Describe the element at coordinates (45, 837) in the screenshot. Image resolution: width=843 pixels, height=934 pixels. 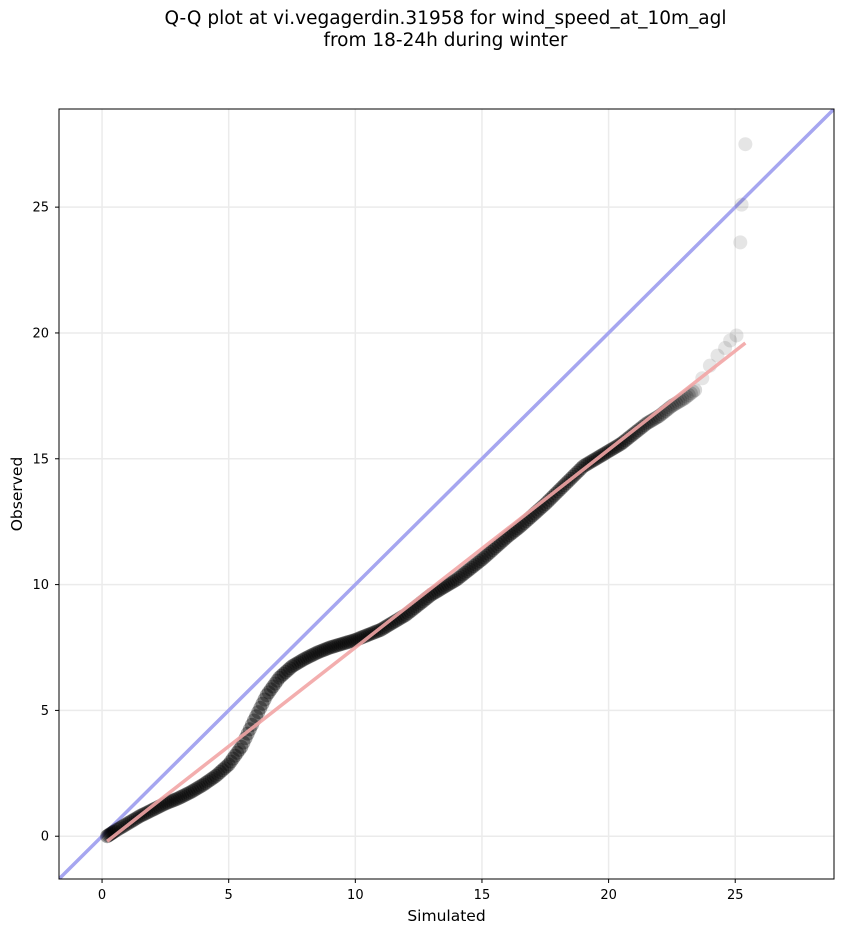
I see `y-tick-label: 0` at that location.